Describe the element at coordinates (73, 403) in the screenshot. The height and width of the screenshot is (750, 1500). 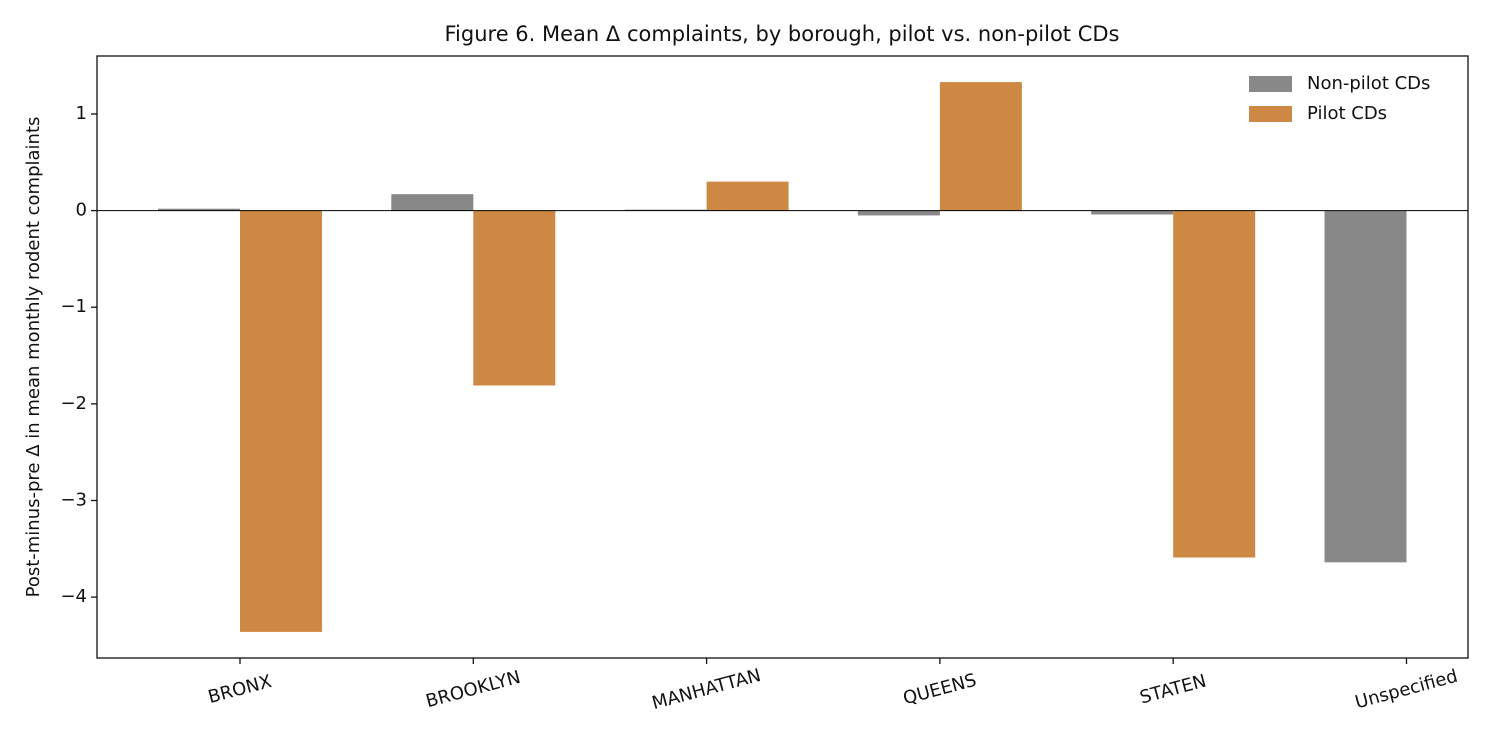
I see `y-tick-label: −2` at that location.